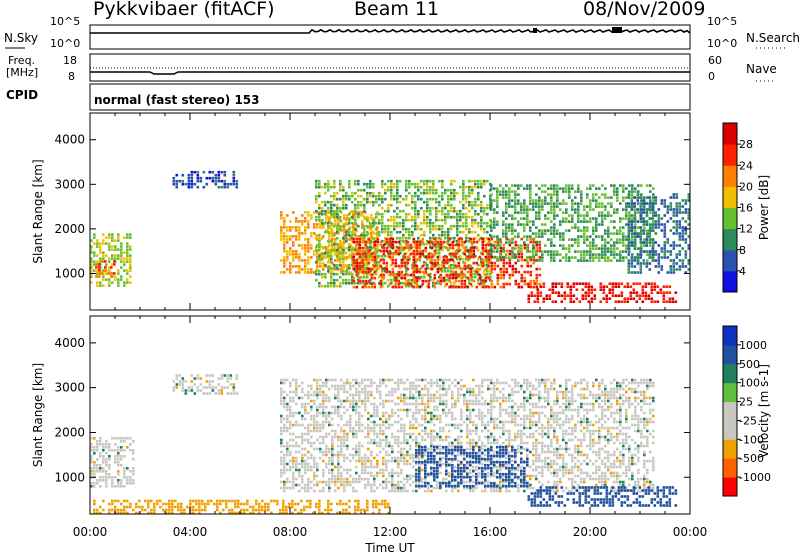 The width and height of the screenshot is (800, 554). Describe the element at coordinates (21, 38) in the screenshot. I see `nsky-label: N.Sky` at that location.